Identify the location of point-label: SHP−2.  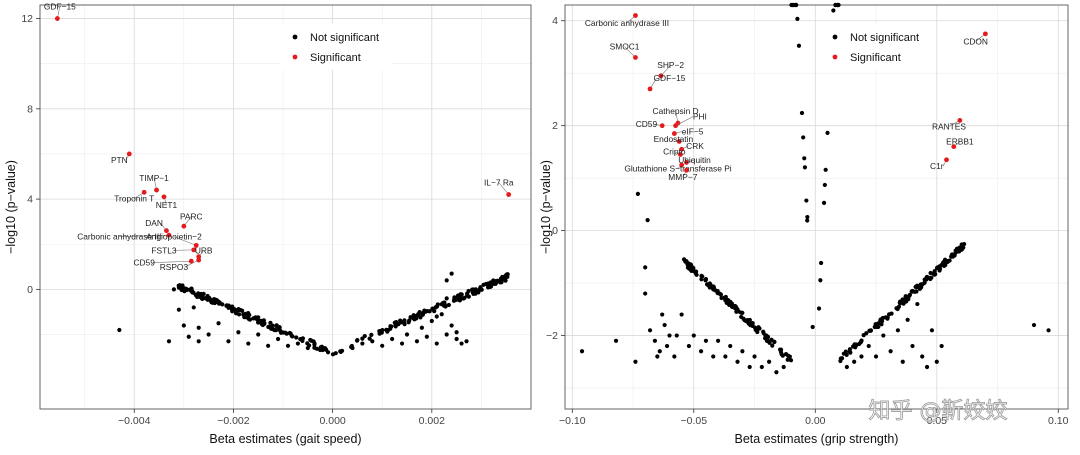
(670, 65).